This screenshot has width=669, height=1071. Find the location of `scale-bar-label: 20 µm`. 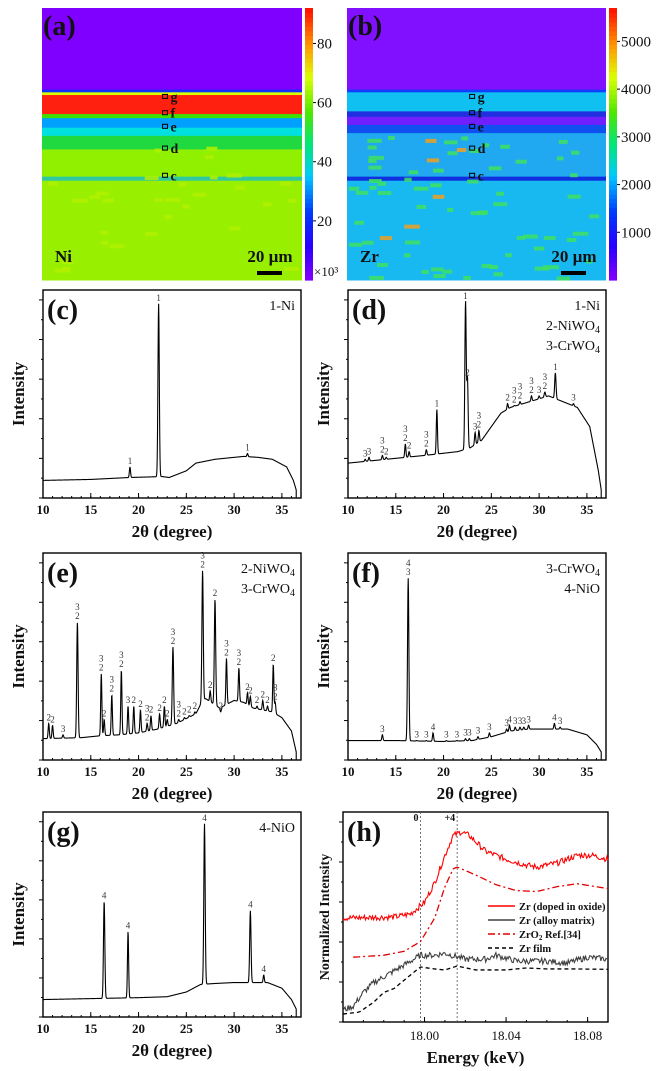

scale-bar-label: 20 µm is located at coordinates (573, 256).